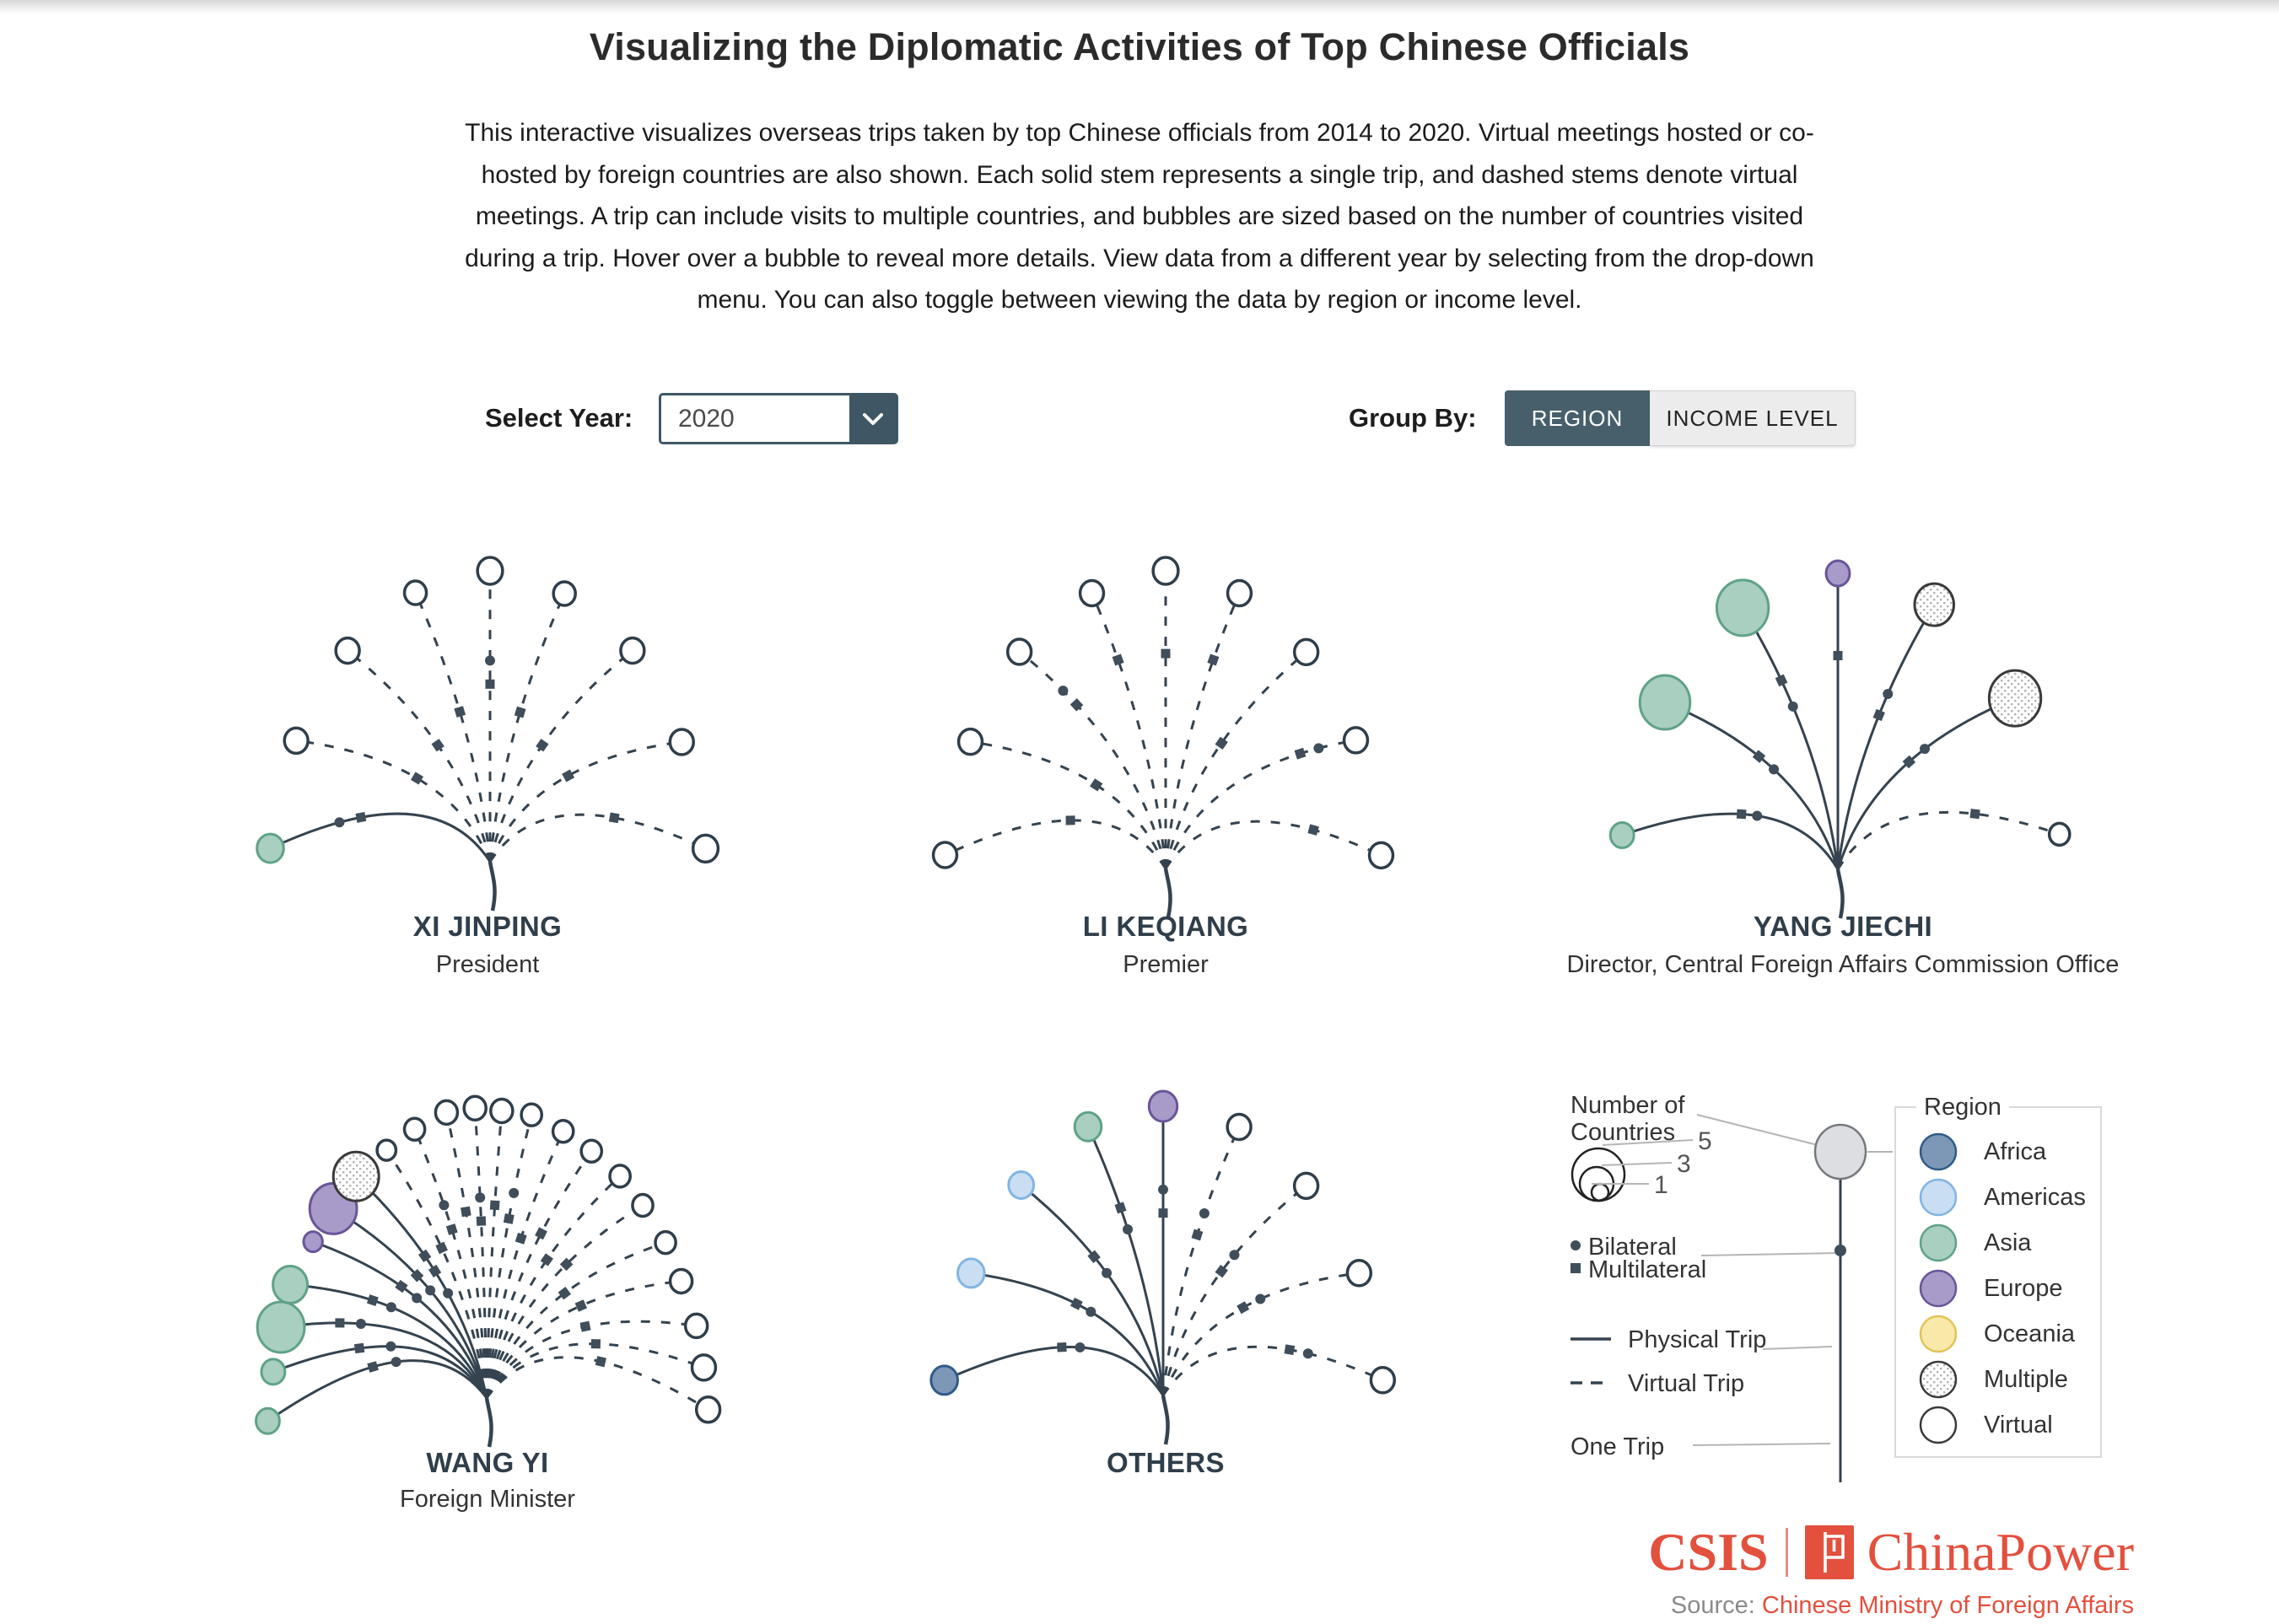 The image size is (2279, 1624). What do you see at coordinates (1617, 1446) in the screenshot?
I see `legend-one-trip: One Trip` at bounding box center [1617, 1446].